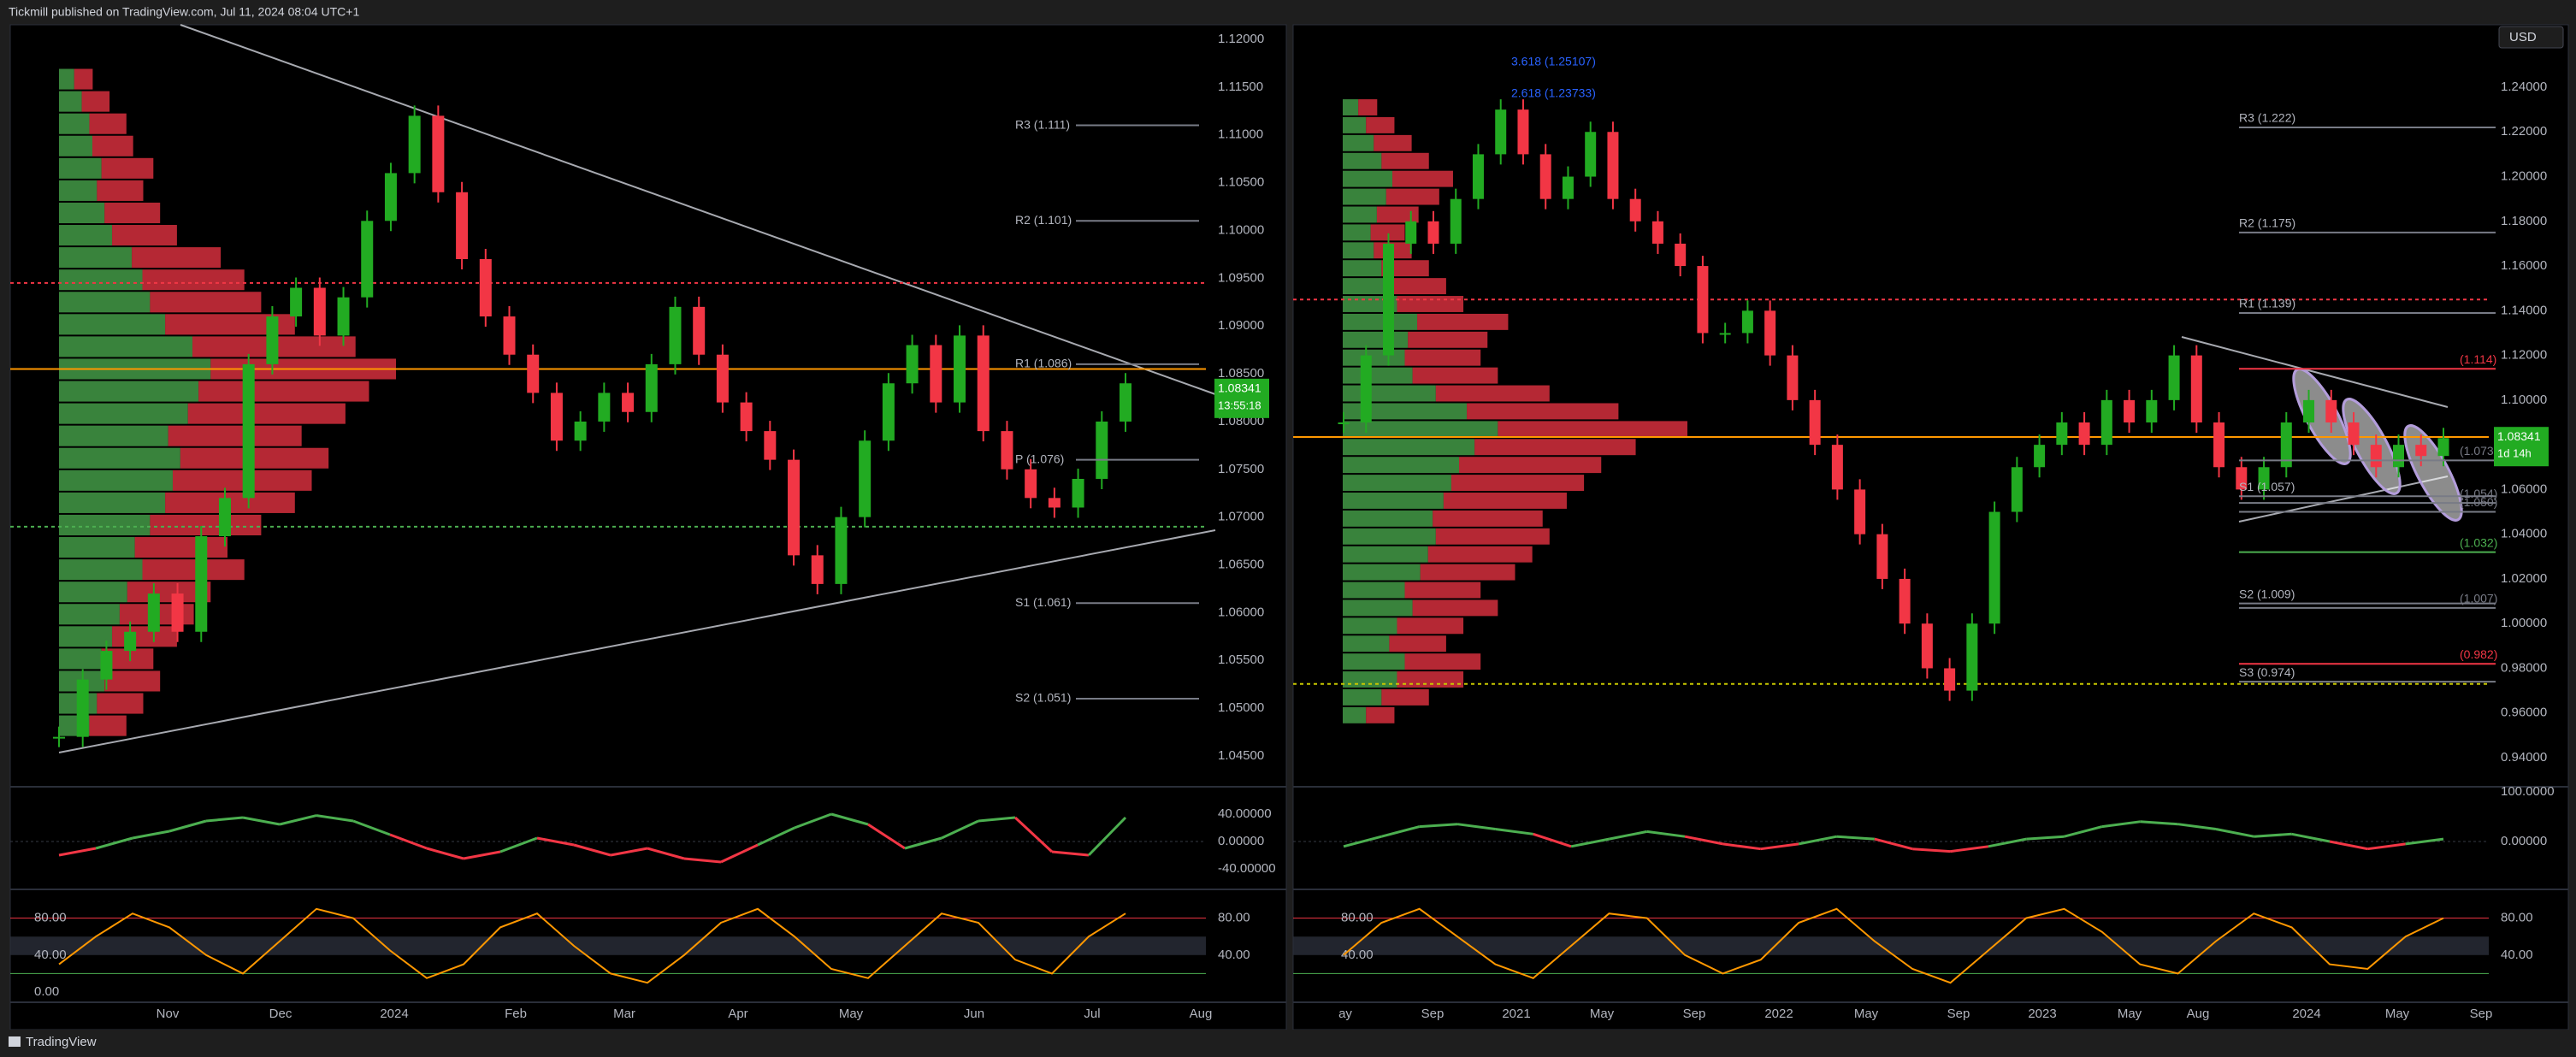 The height and width of the screenshot is (1057, 2576). I want to click on price-tick-label: 1.00000, so click(2524, 623).